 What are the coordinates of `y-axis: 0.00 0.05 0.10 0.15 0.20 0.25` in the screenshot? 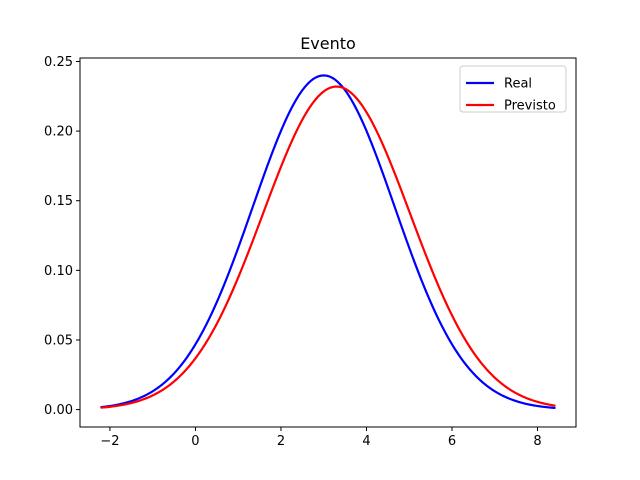 It's located at (62, 236).